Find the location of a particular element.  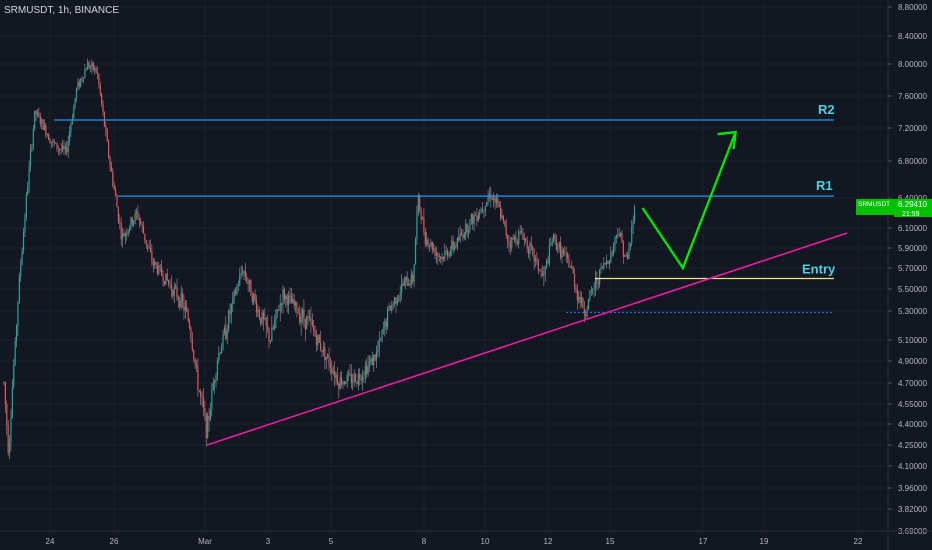

price-tick-label: 5.10000 is located at coordinates (912, 340).